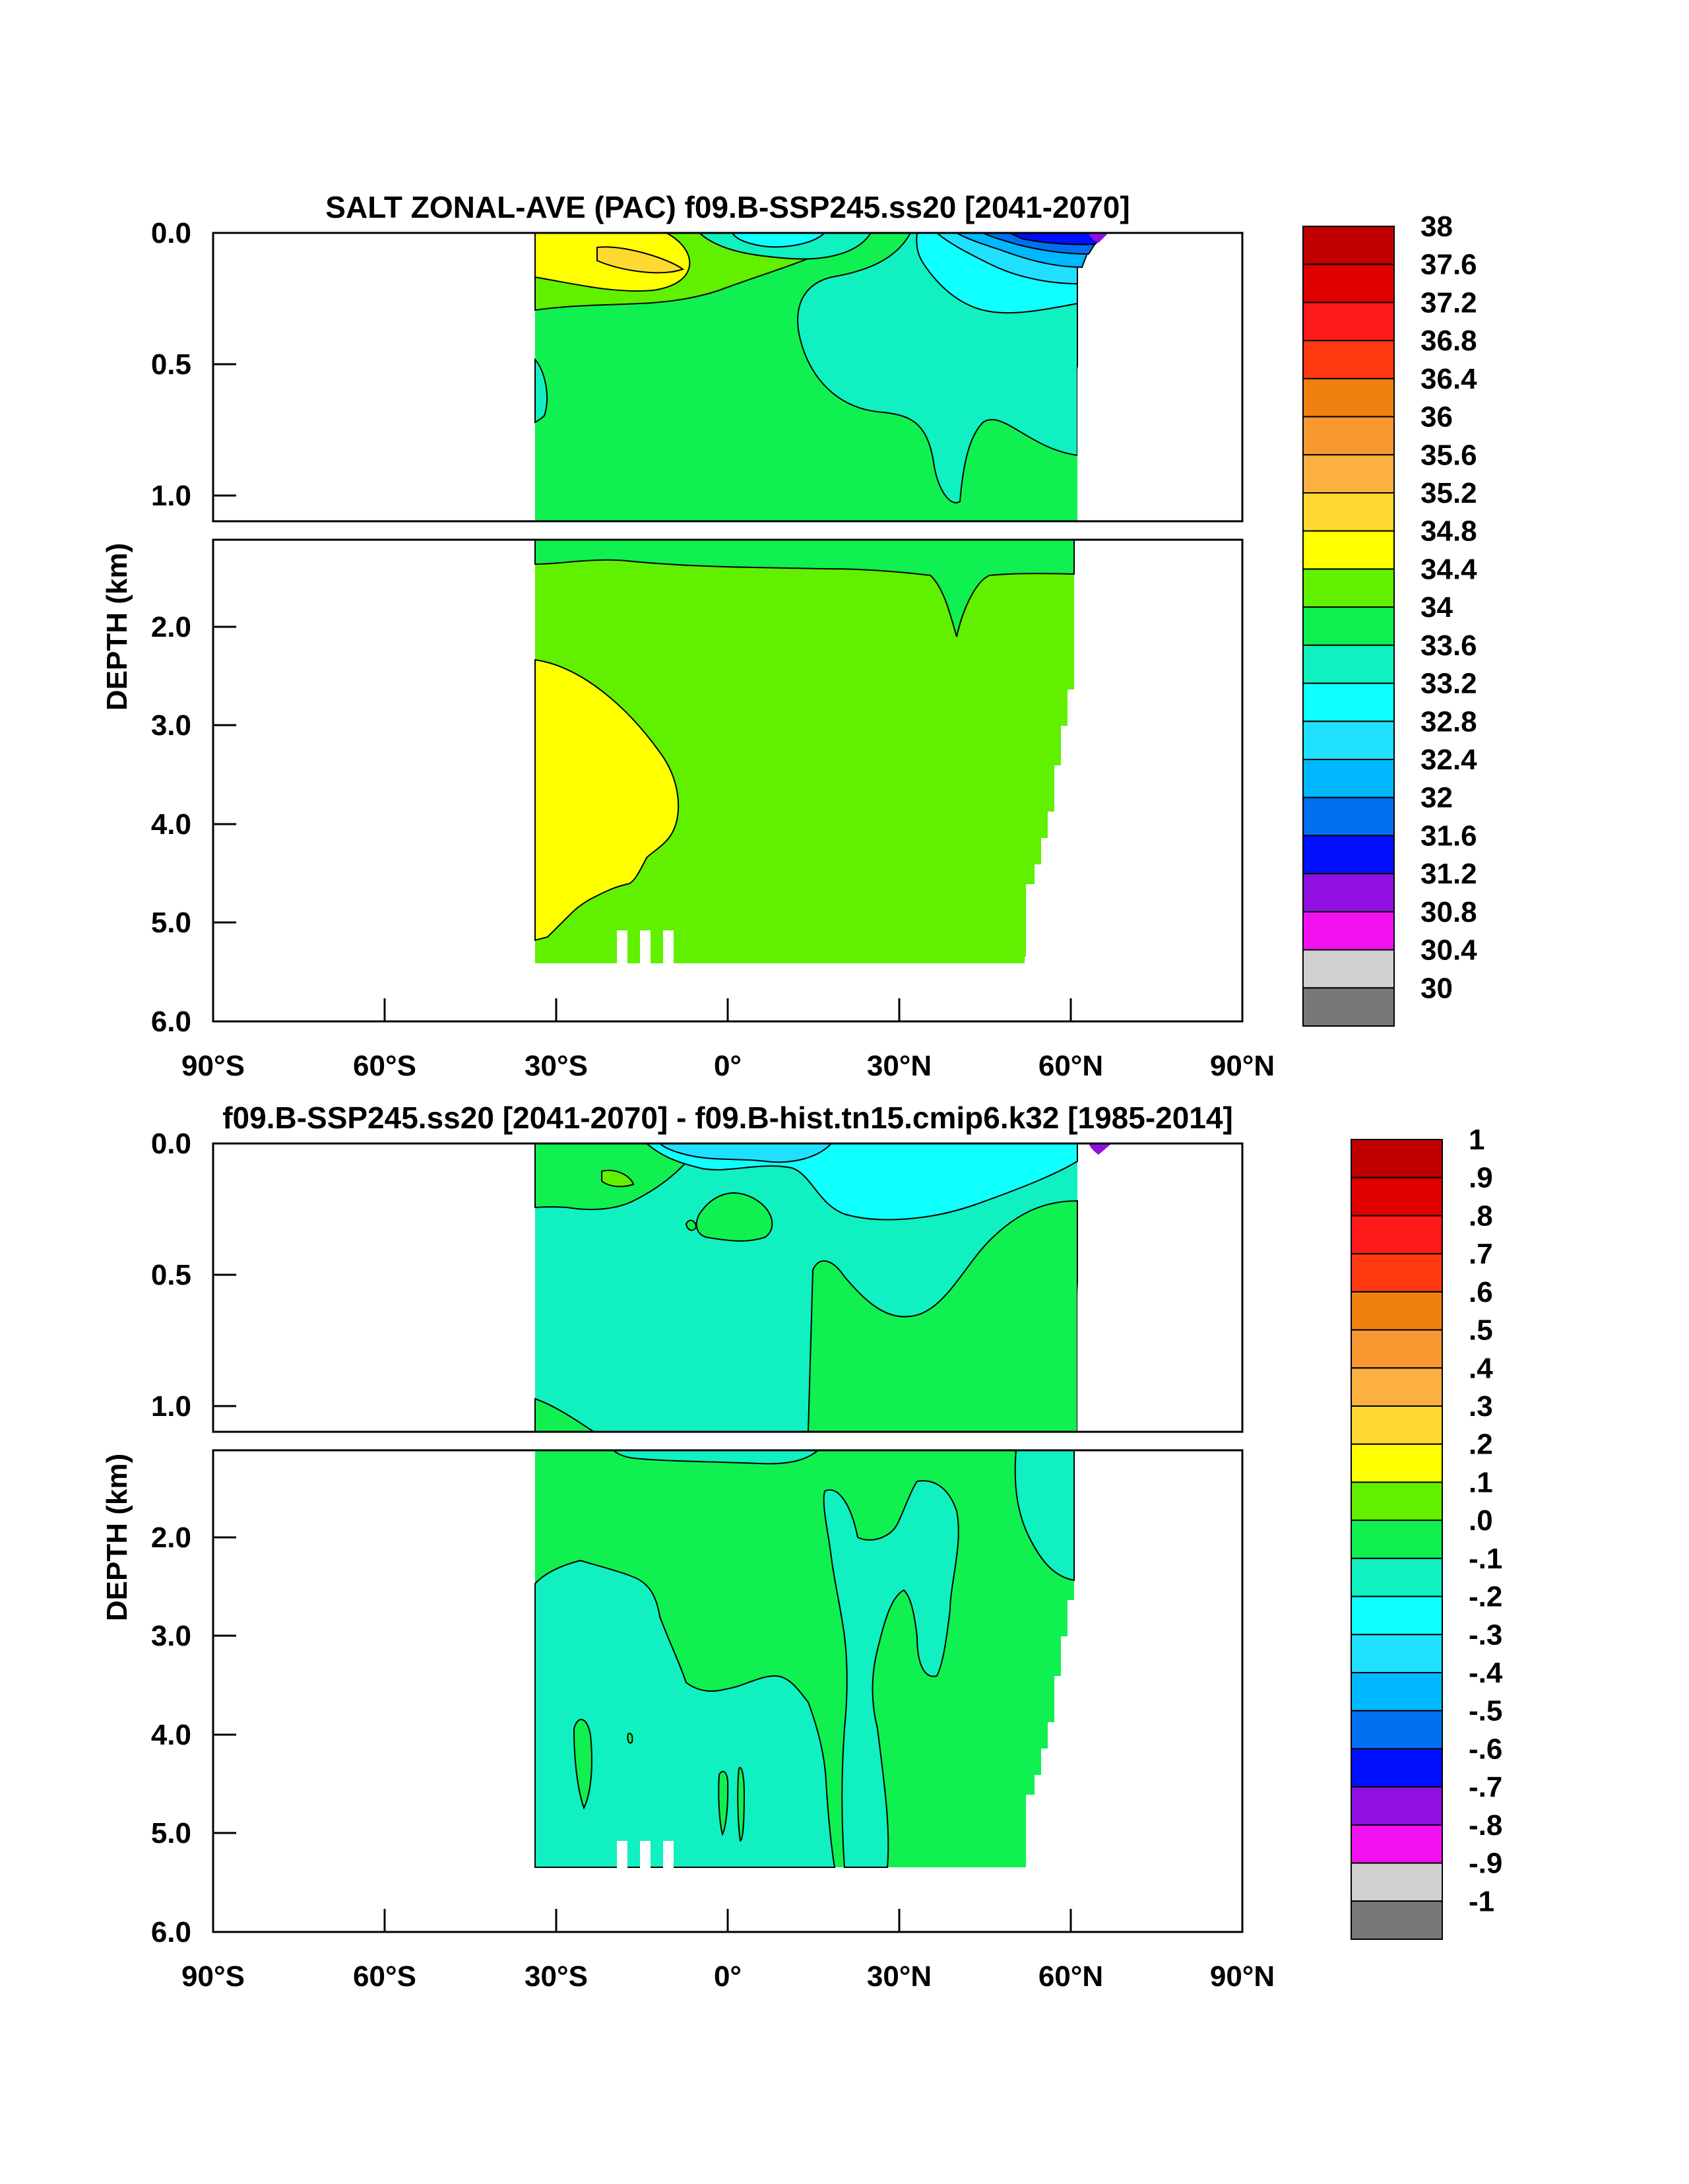  What do you see at coordinates (1159, 1287) in the screenshot?
I see `panel-2-top-nodata` at bounding box center [1159, 1287].